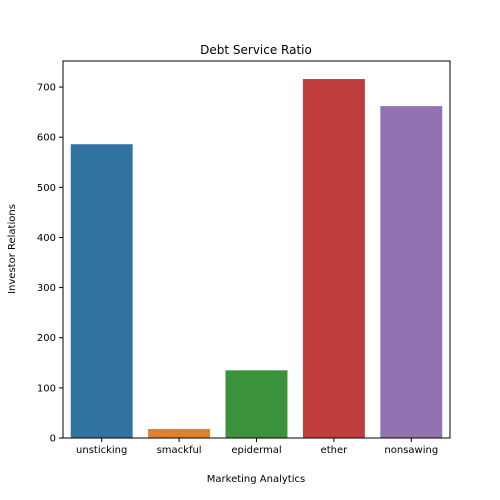  I want to click on y-tick-label: 400, so click(46, 238).